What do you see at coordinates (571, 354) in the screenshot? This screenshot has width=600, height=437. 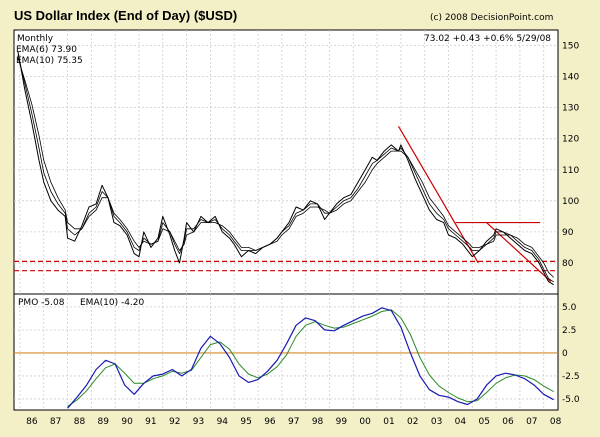 I see `pmo-y-axis: 5.0 2.5 0 -2.5 -5.0` at bounding box center [571, 354].